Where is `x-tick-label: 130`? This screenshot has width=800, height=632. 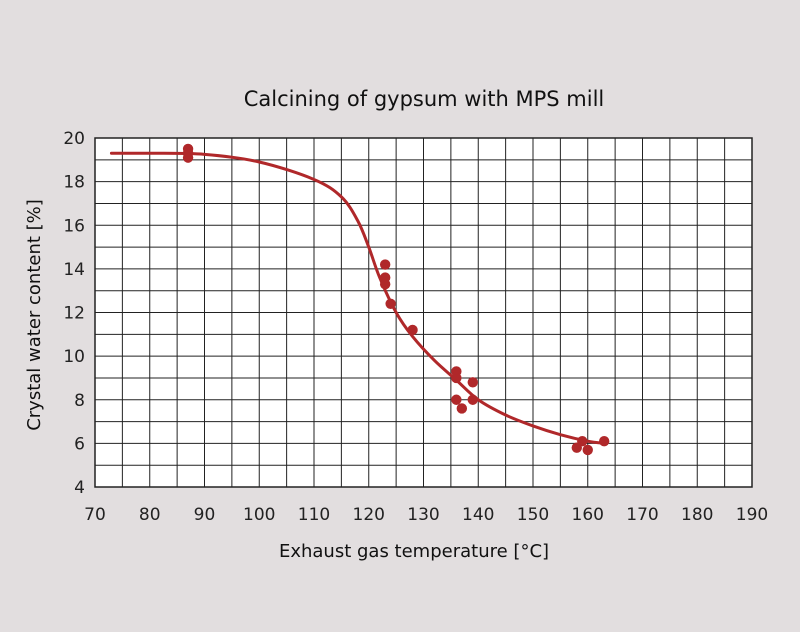 x-tick-label: 130 is located at coordinates (423, 515).